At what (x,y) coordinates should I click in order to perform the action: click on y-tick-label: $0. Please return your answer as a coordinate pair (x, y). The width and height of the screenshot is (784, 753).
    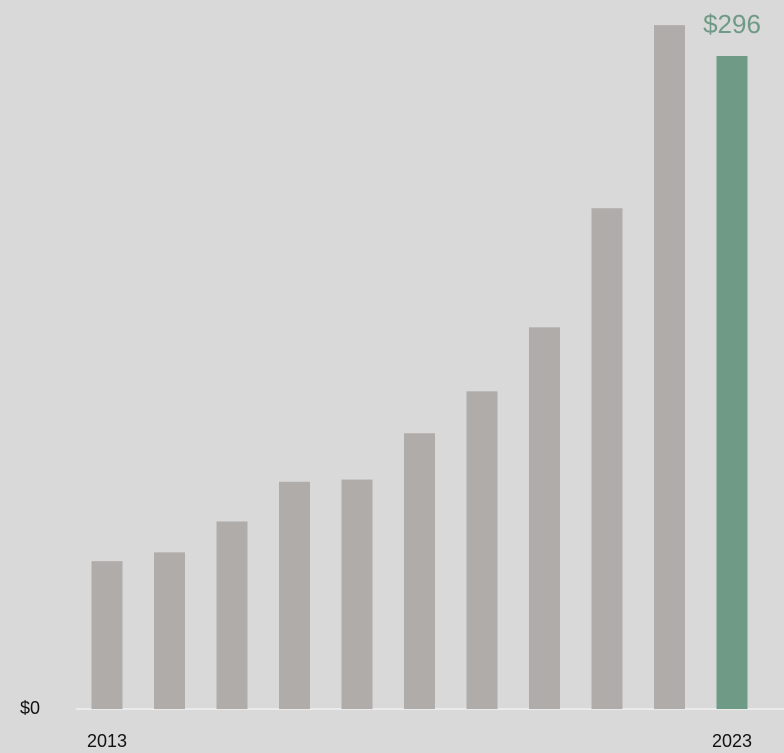
    Looking at the image, I should click on (30, 708).